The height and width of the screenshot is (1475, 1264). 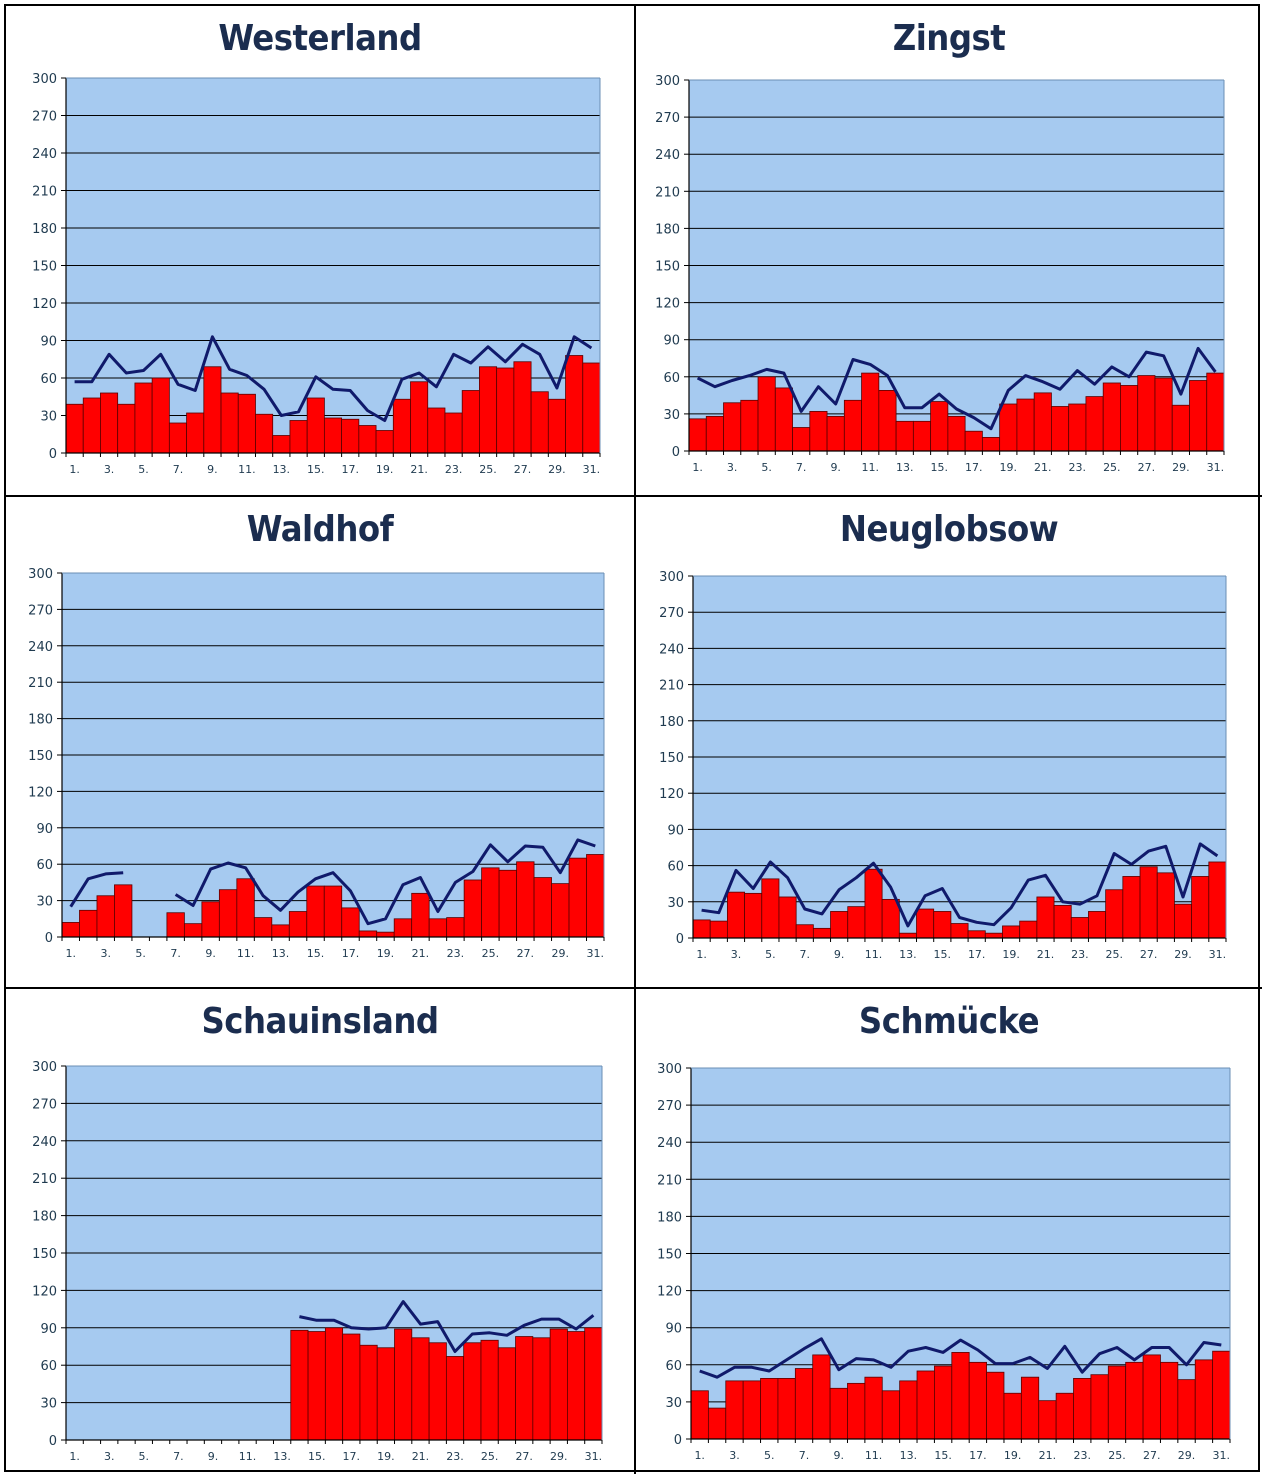 I want to click on x-tick-label: 17., so click(x=350, y=469).